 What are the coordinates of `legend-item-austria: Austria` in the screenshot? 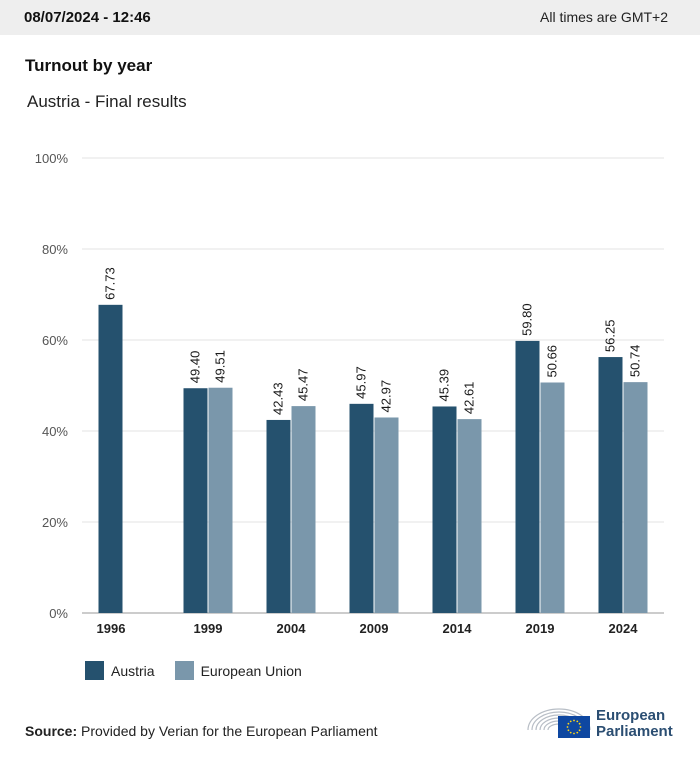 It's located at (120, 670).